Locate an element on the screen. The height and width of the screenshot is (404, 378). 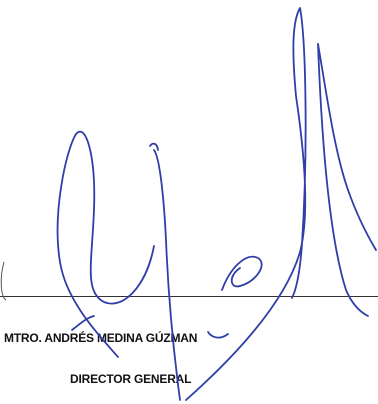
signer-title: DIRECTOR GENERAL is located at coordinates (131, 379).